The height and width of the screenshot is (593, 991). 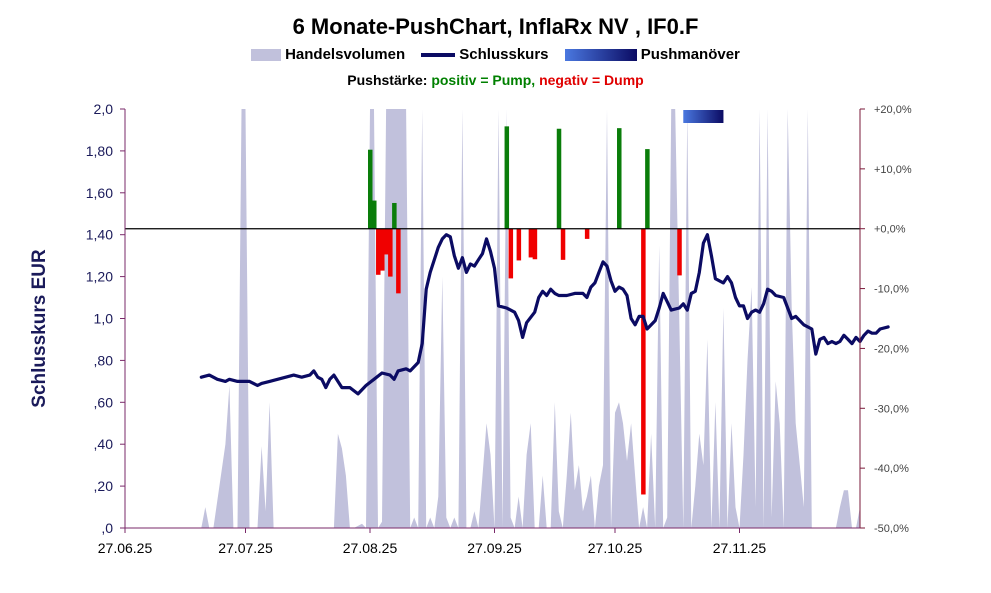 I want to click on y-tick-label: 1,80, so click(x=99, y=151).